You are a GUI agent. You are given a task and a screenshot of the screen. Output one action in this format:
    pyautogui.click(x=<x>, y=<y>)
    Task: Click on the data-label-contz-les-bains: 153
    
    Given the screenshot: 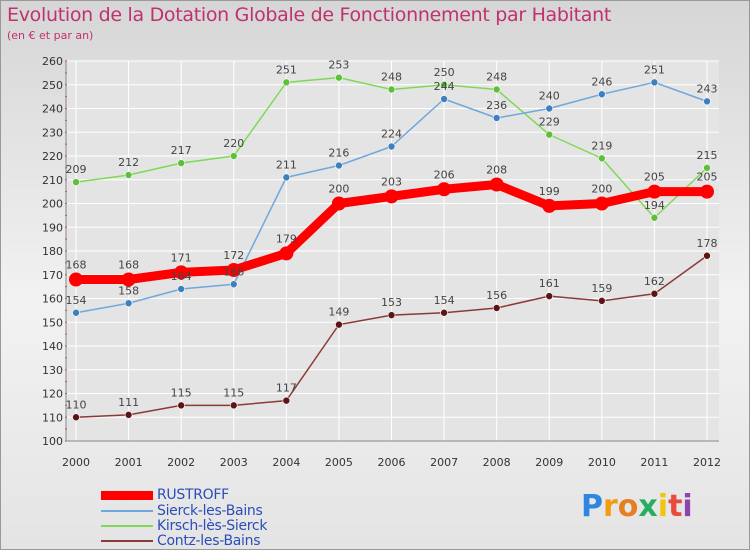 What is the action you would take?
    pyautogui.click(x=391, y=302)
    